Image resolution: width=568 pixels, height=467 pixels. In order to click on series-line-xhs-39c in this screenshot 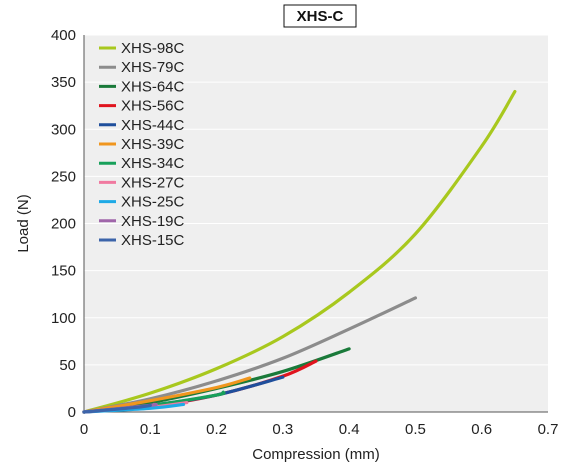, I will do `click(167, 395)`.